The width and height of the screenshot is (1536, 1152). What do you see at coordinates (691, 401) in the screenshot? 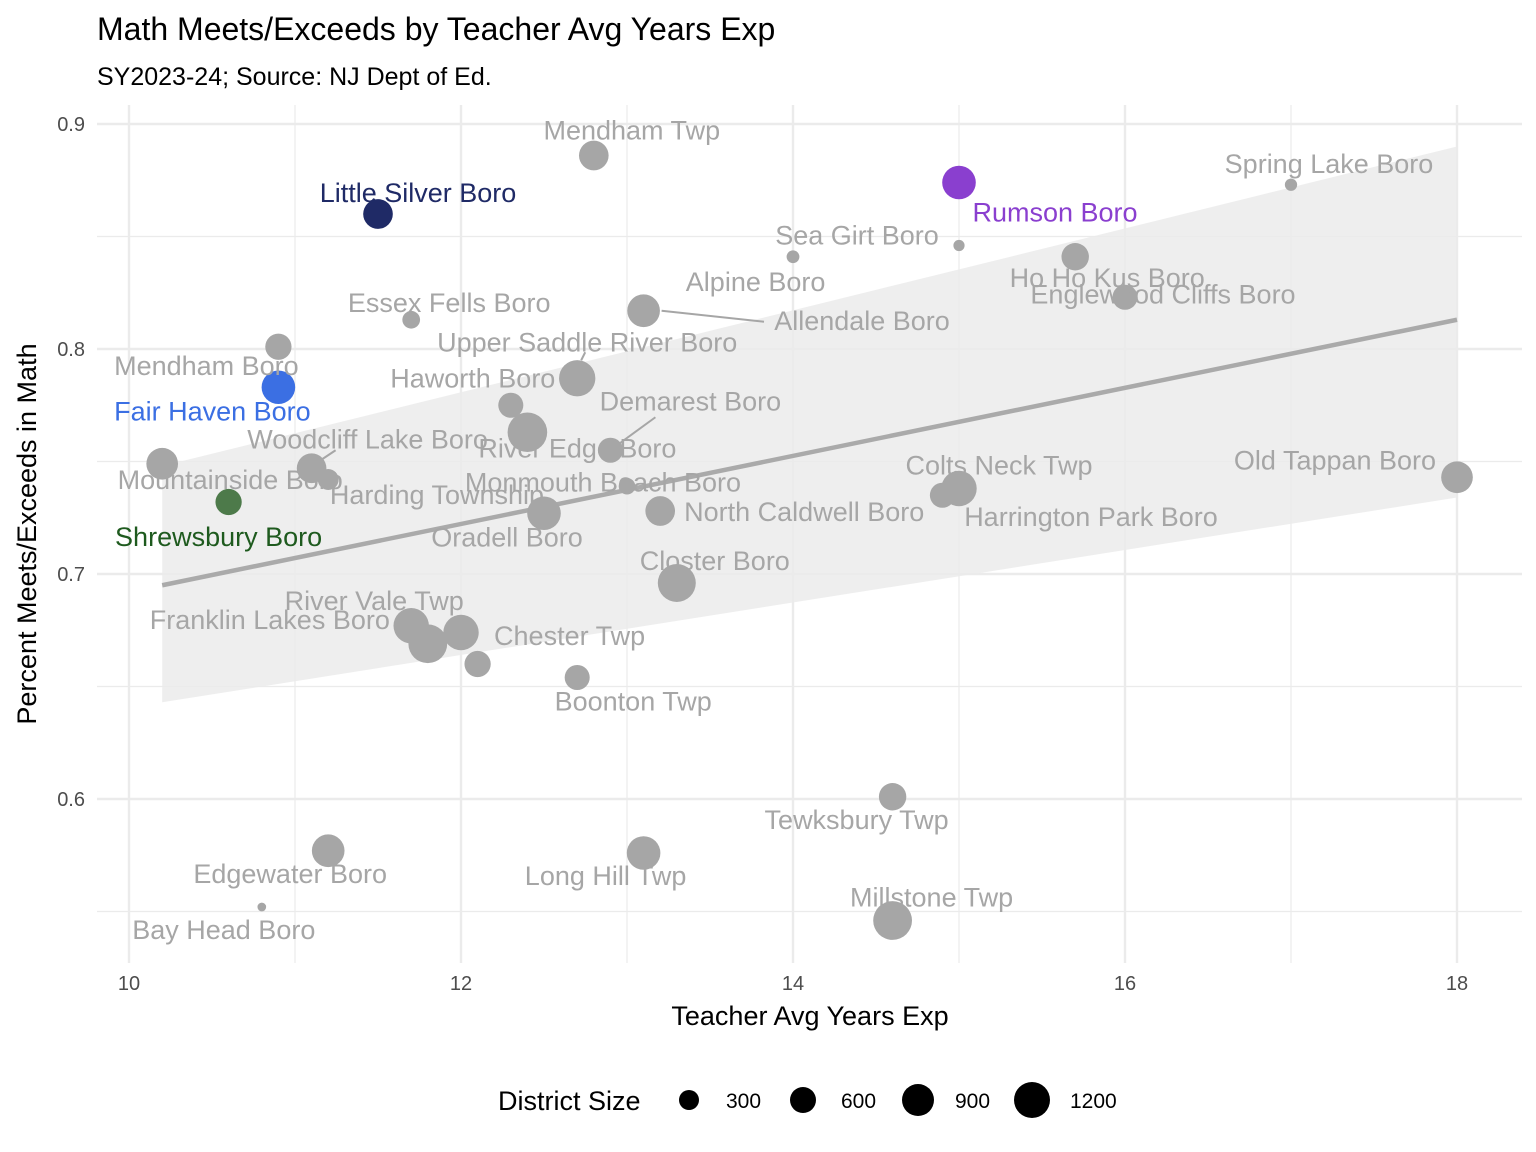
I see `data-label: Demarest Boro` at bounding box center [691, 401].